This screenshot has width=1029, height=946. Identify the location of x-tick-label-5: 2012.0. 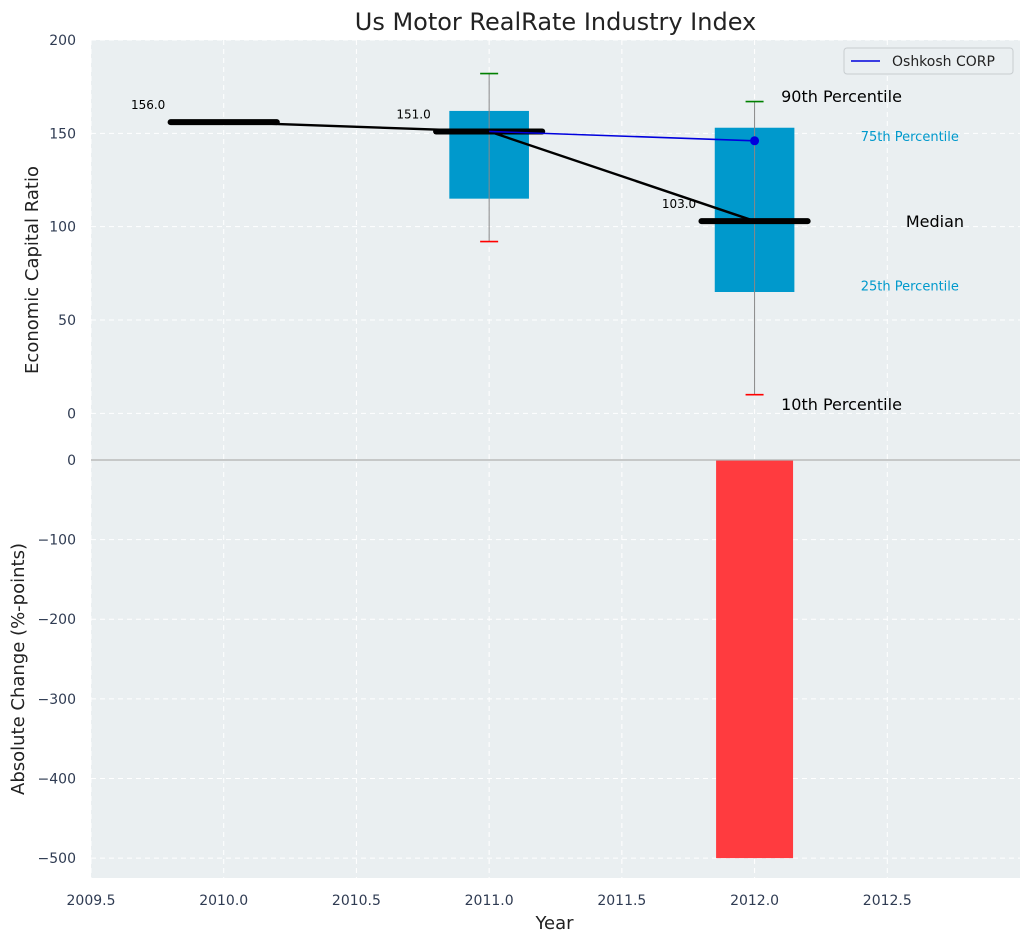
(754, 901).